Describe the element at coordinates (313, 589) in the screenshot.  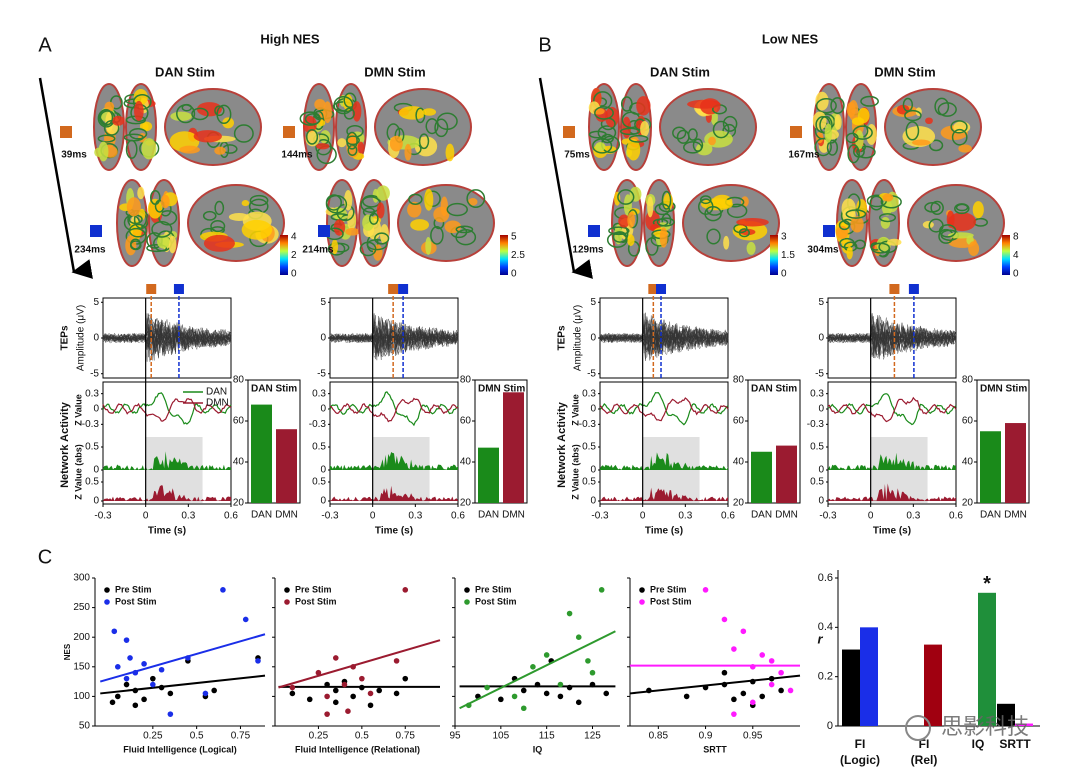
I see `label: Pre Stim` at that location.